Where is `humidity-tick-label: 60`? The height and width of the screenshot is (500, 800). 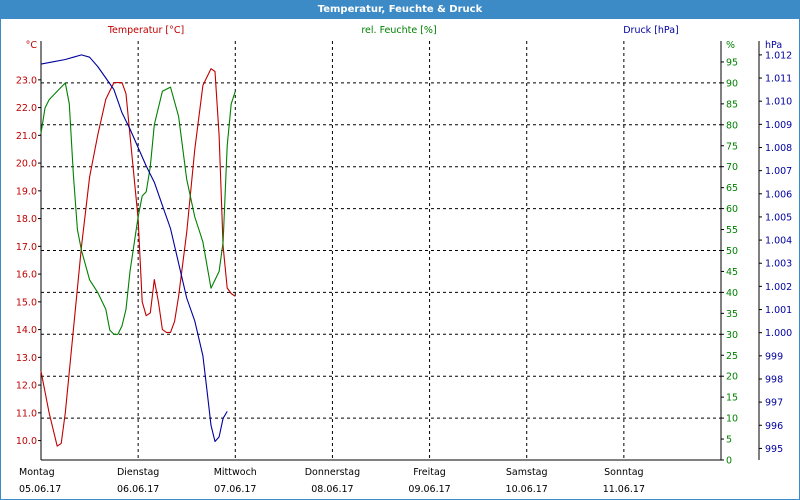
humidity-tick-label: 60 is located at coordinates (732, 209).